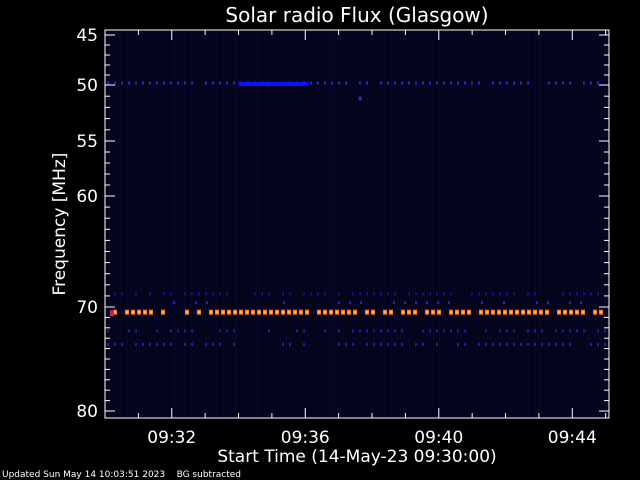 This screenshot has height=480, width=640. What do you see at coordinates (87, 142) in the screenshot?
I see `y-tick-label: 55` at bounding box center [87, 142].